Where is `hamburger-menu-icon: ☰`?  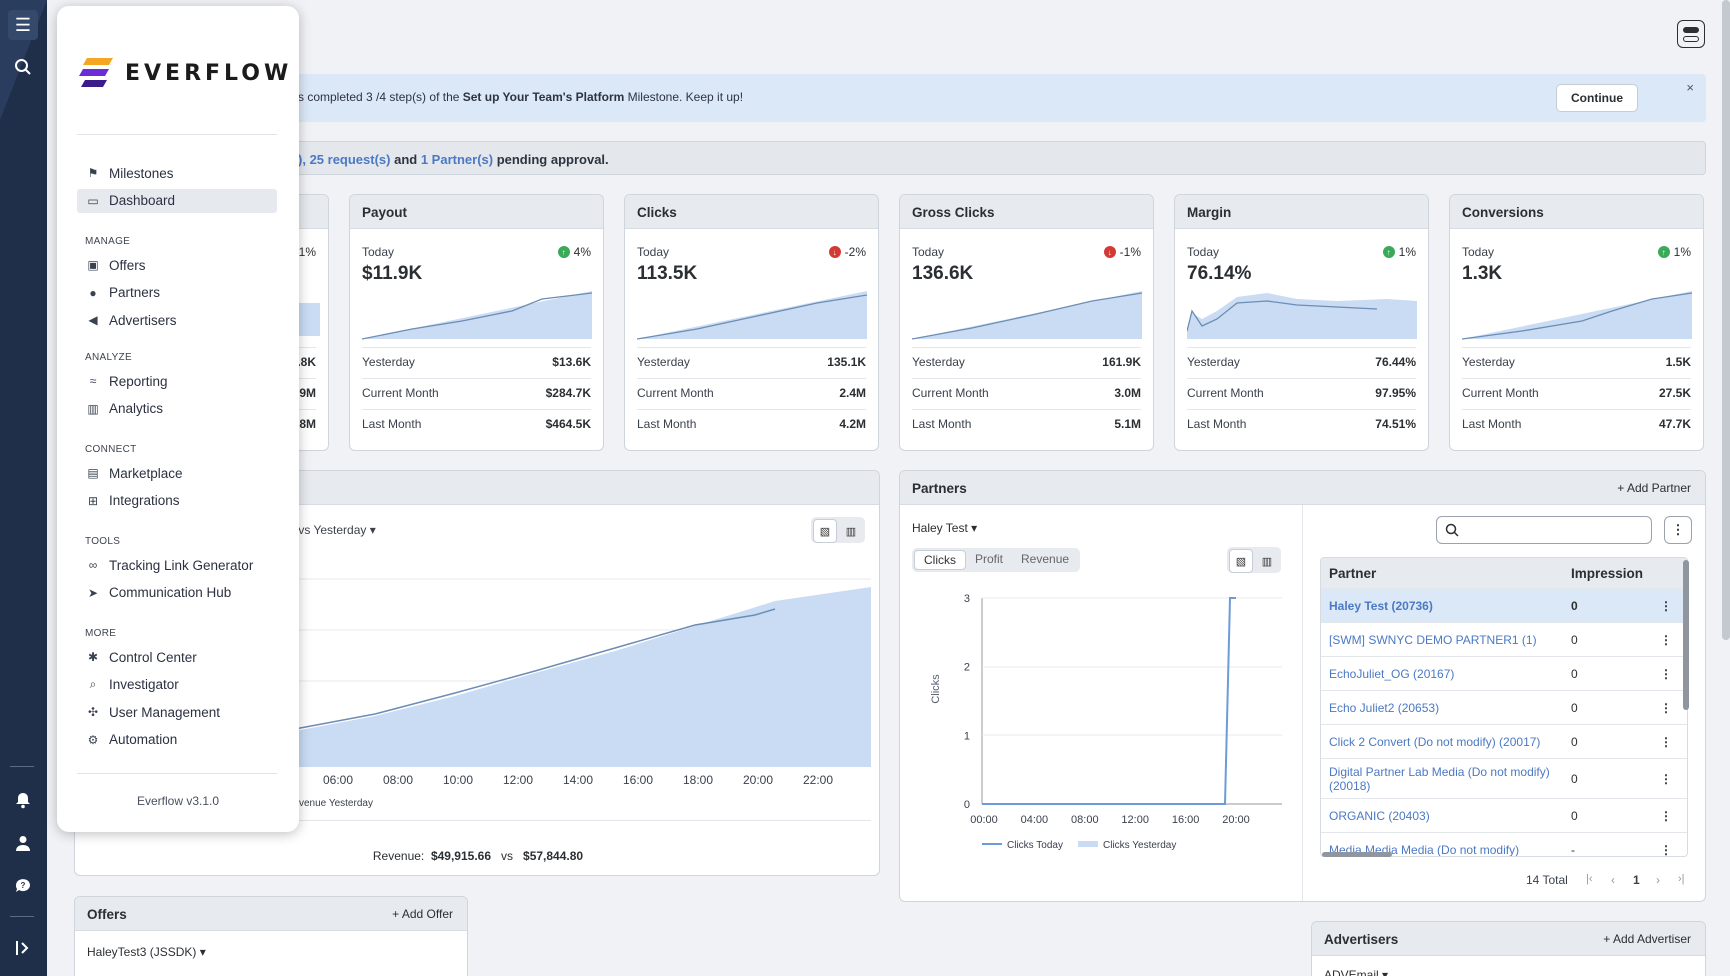 hamburger-menu-icon: ☰ is located at coordinates (23, 25).